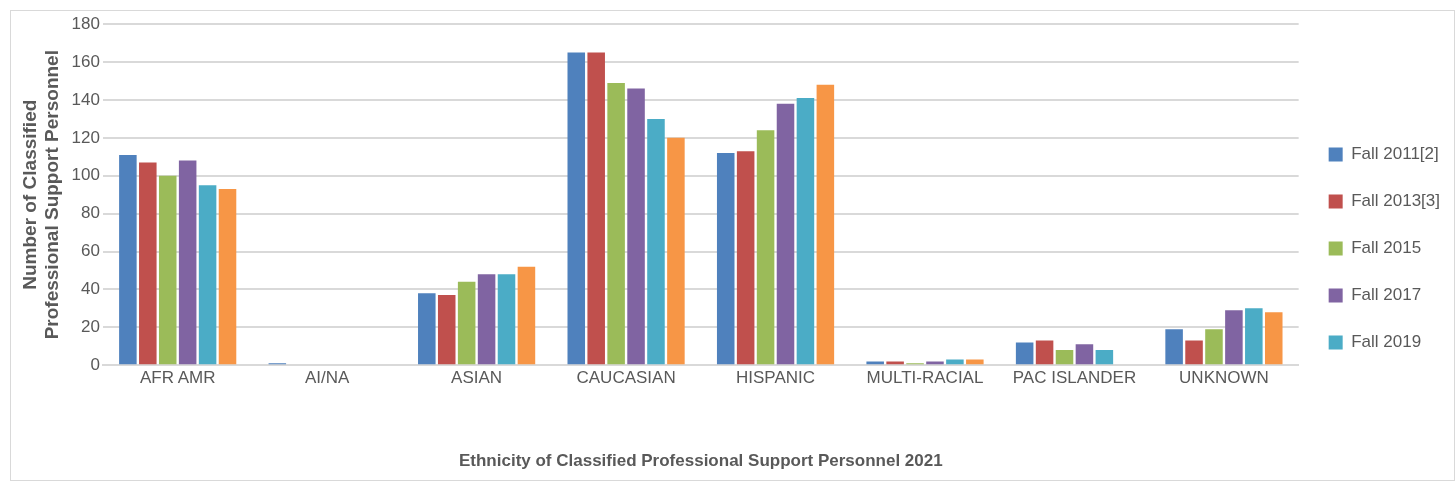  I want to click on y-tick-label: 160, so click(85, 61).